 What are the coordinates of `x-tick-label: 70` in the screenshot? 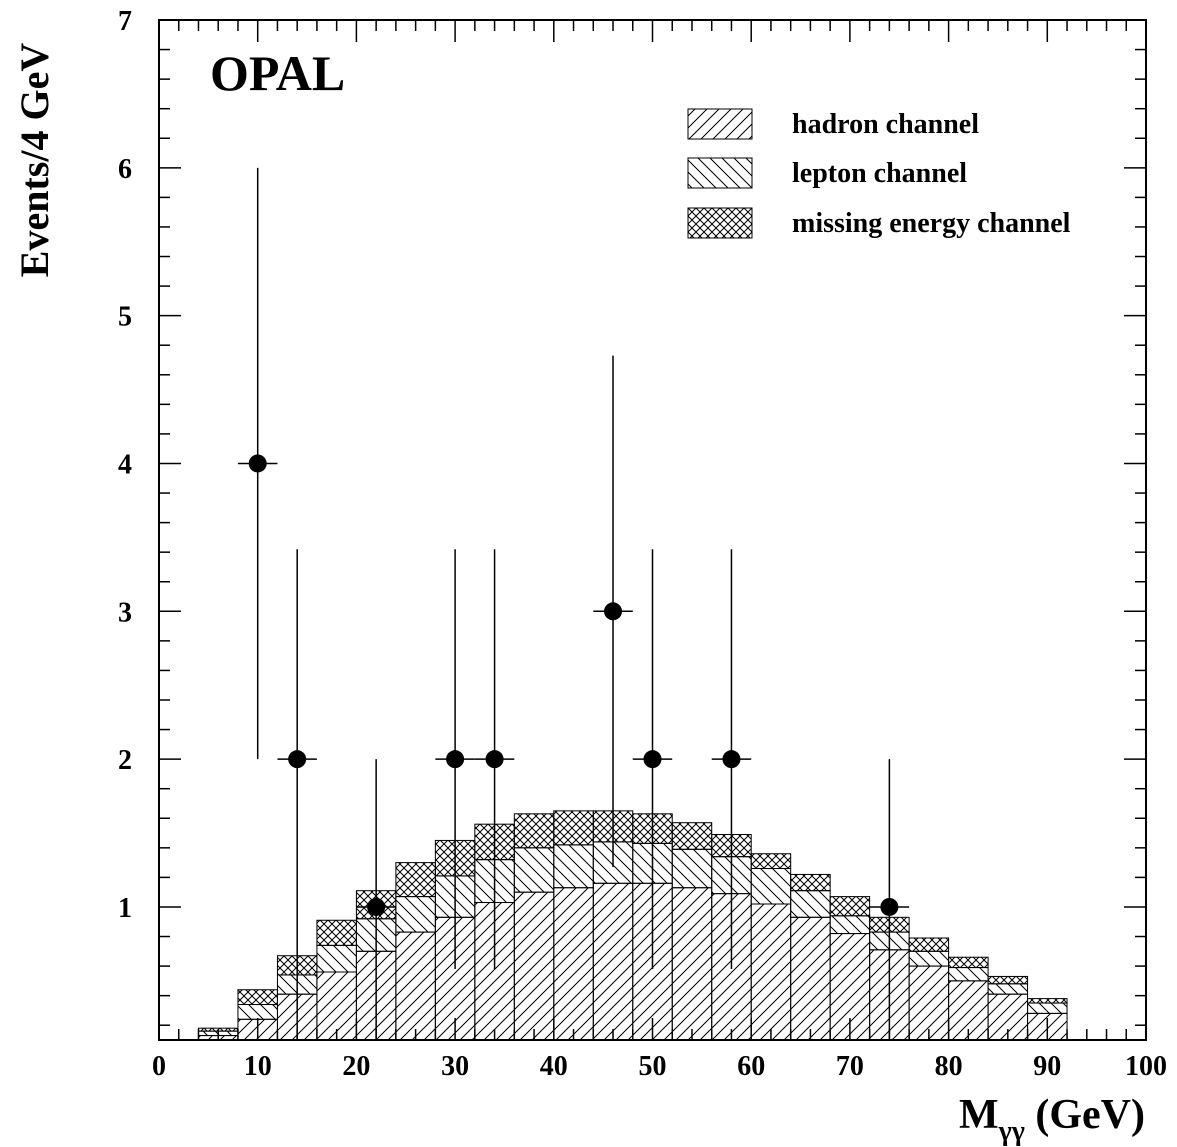 It's located at (850, 1066).